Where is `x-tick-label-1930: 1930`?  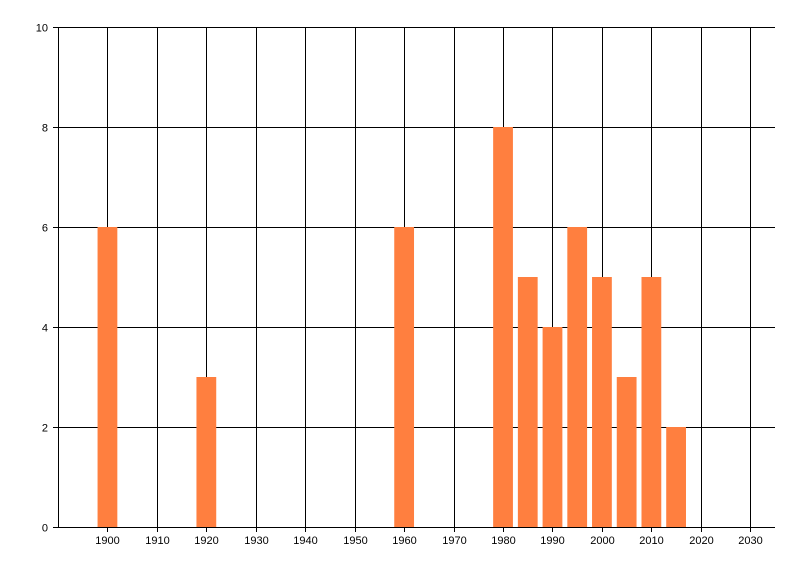
x-tick-label-1930: 1930 is located at coordinates (256, 541).